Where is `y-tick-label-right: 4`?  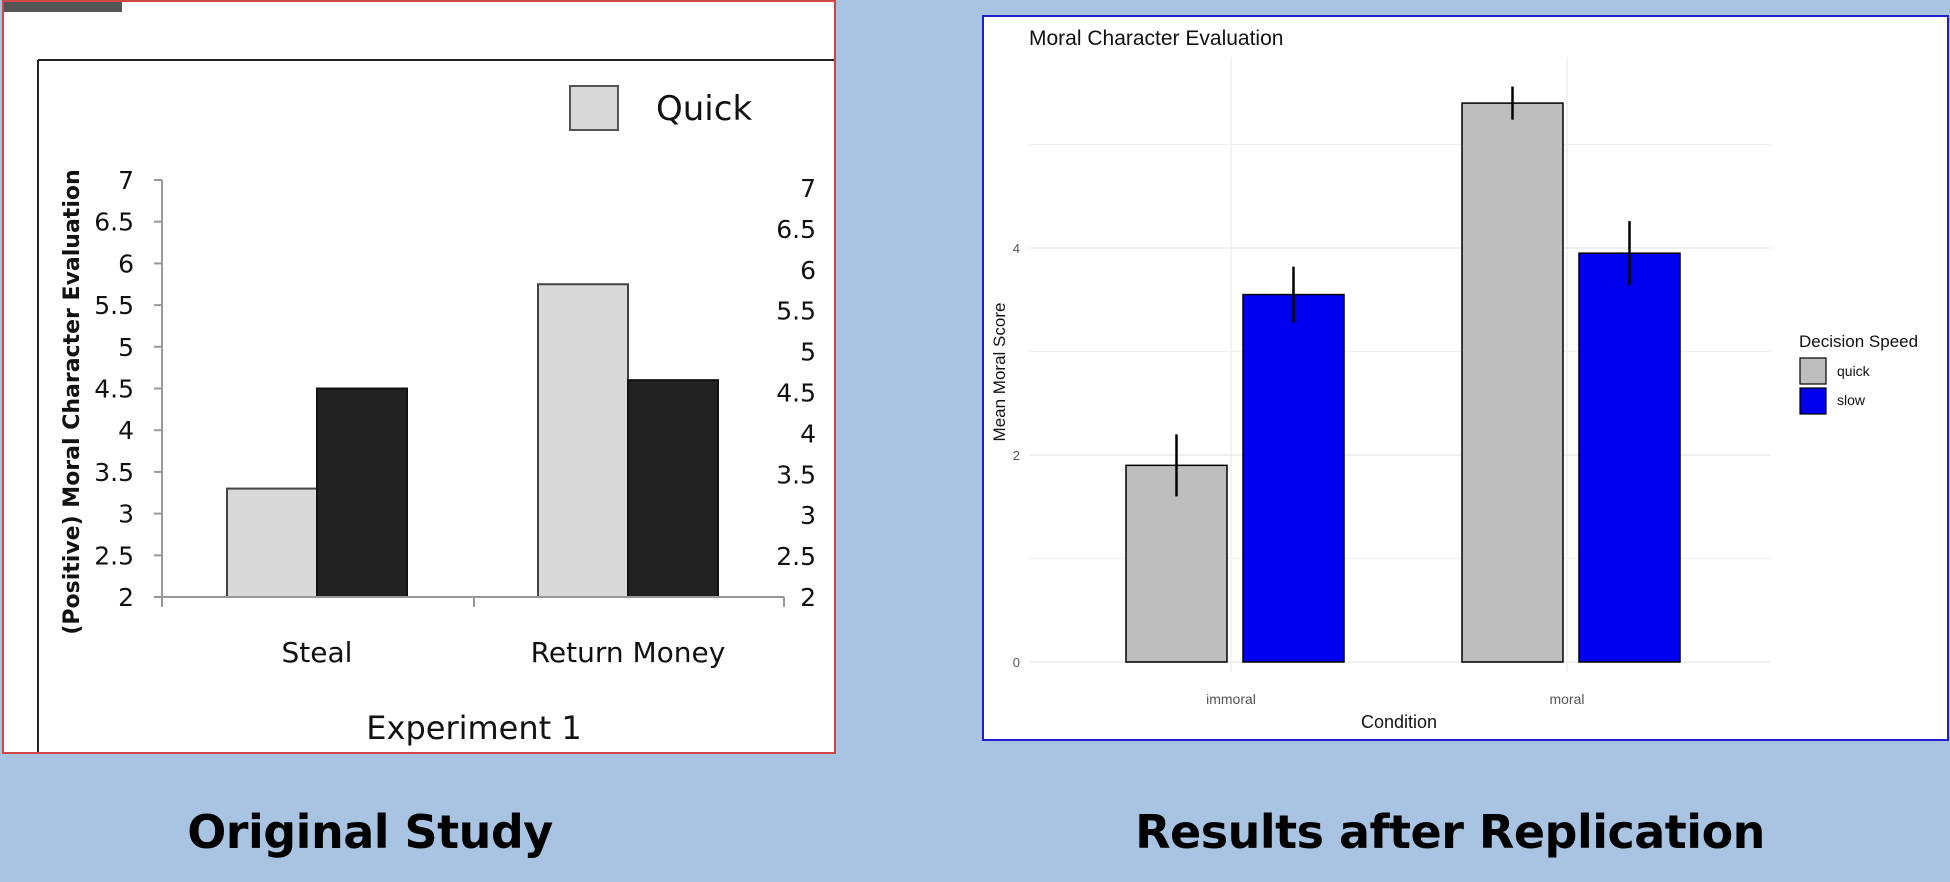
y-tick-label-right: 4 is located at coordinates (808, 433).